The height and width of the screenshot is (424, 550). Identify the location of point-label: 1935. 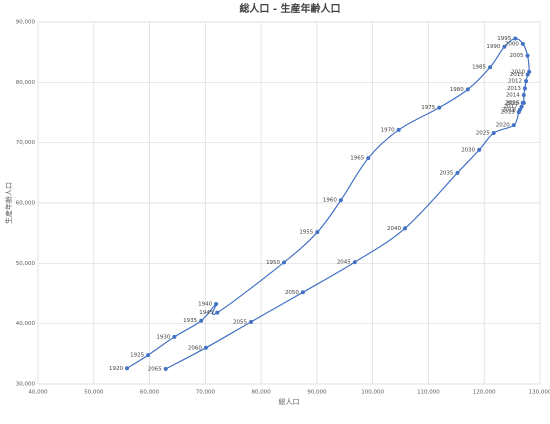
(190, 321).